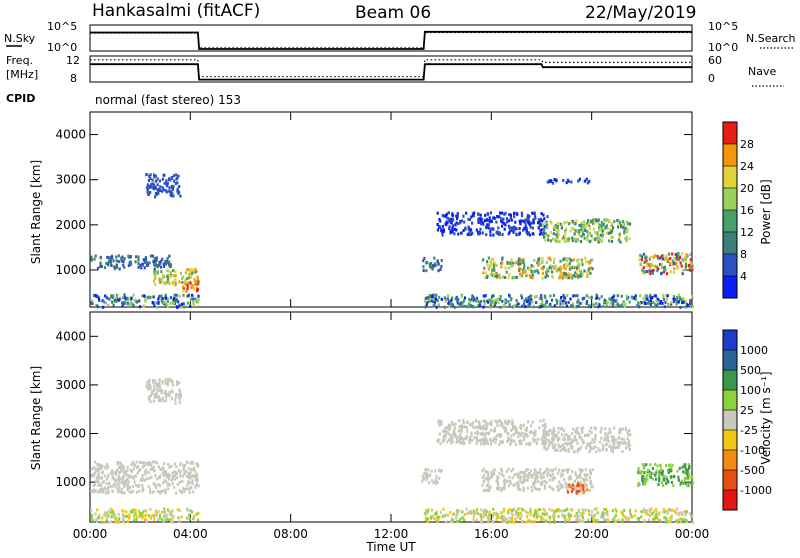 This screenshot has width=800, height=558. Describe the element at coordinates (62, 47) in the screenshot. I see `nsky-tick-bottom: 10^0` at that location.